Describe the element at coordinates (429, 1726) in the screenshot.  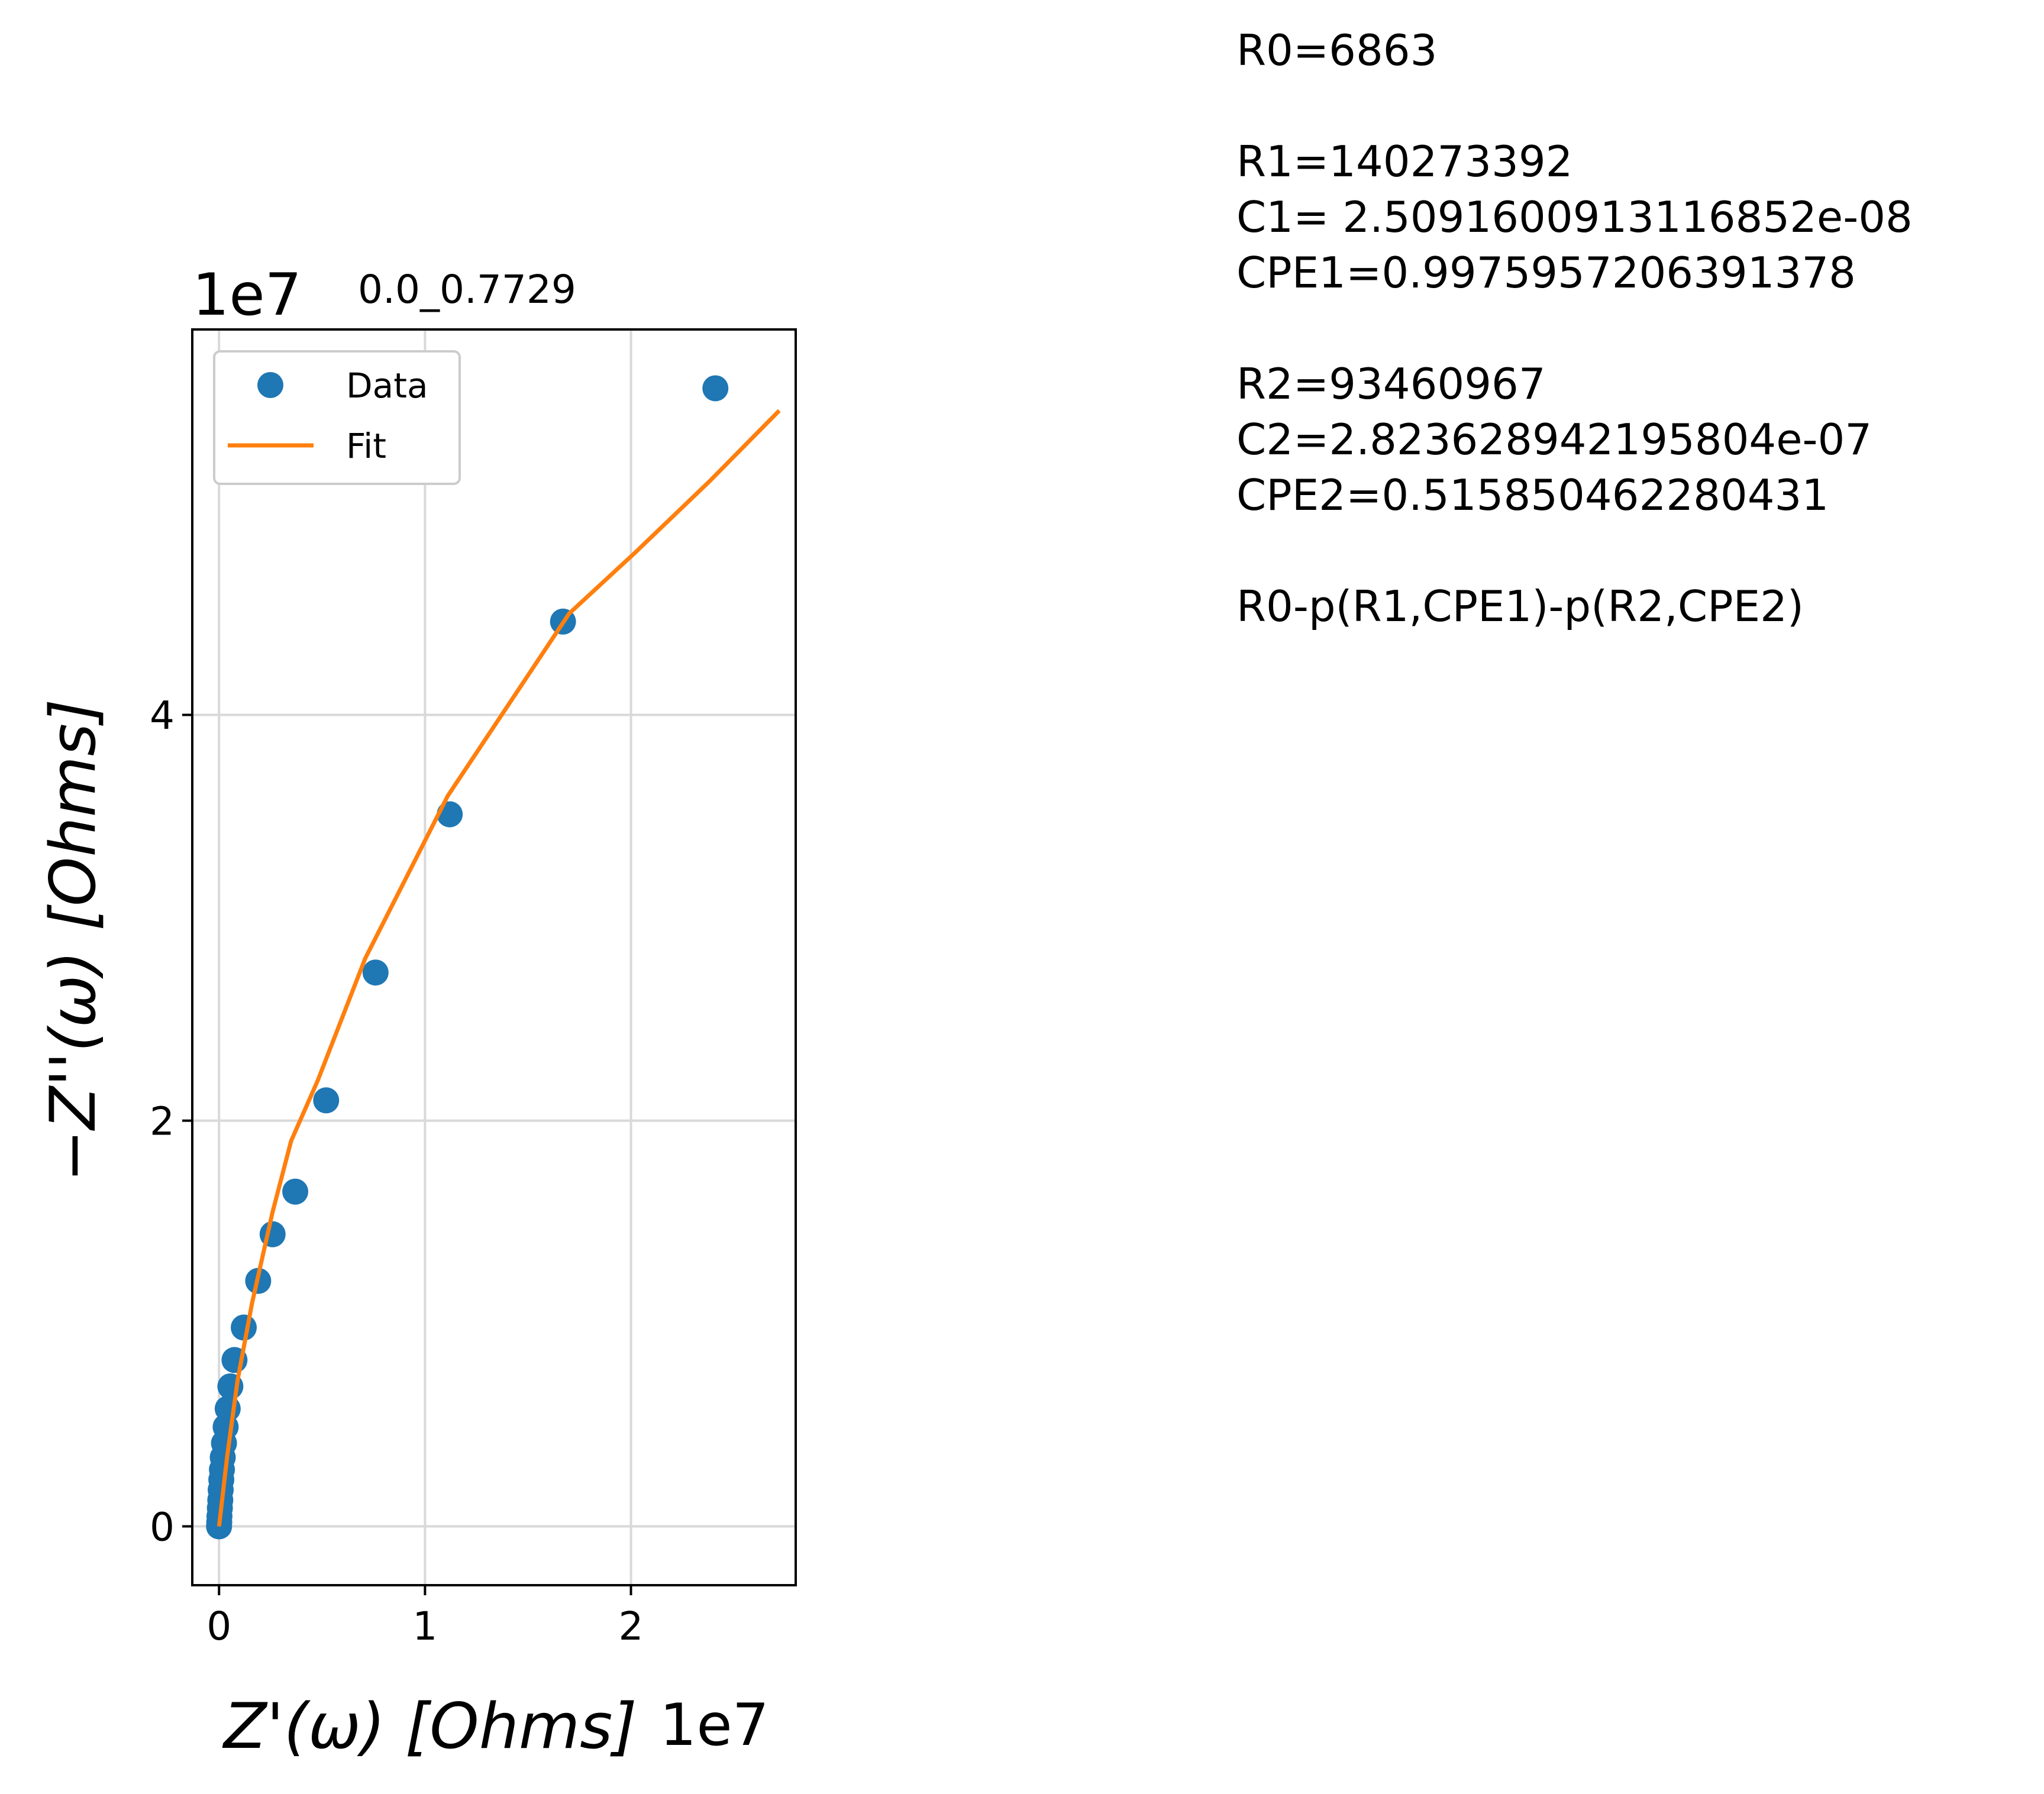
I see `x-axis-title: Z'(ω) [Ohms]` at that location.